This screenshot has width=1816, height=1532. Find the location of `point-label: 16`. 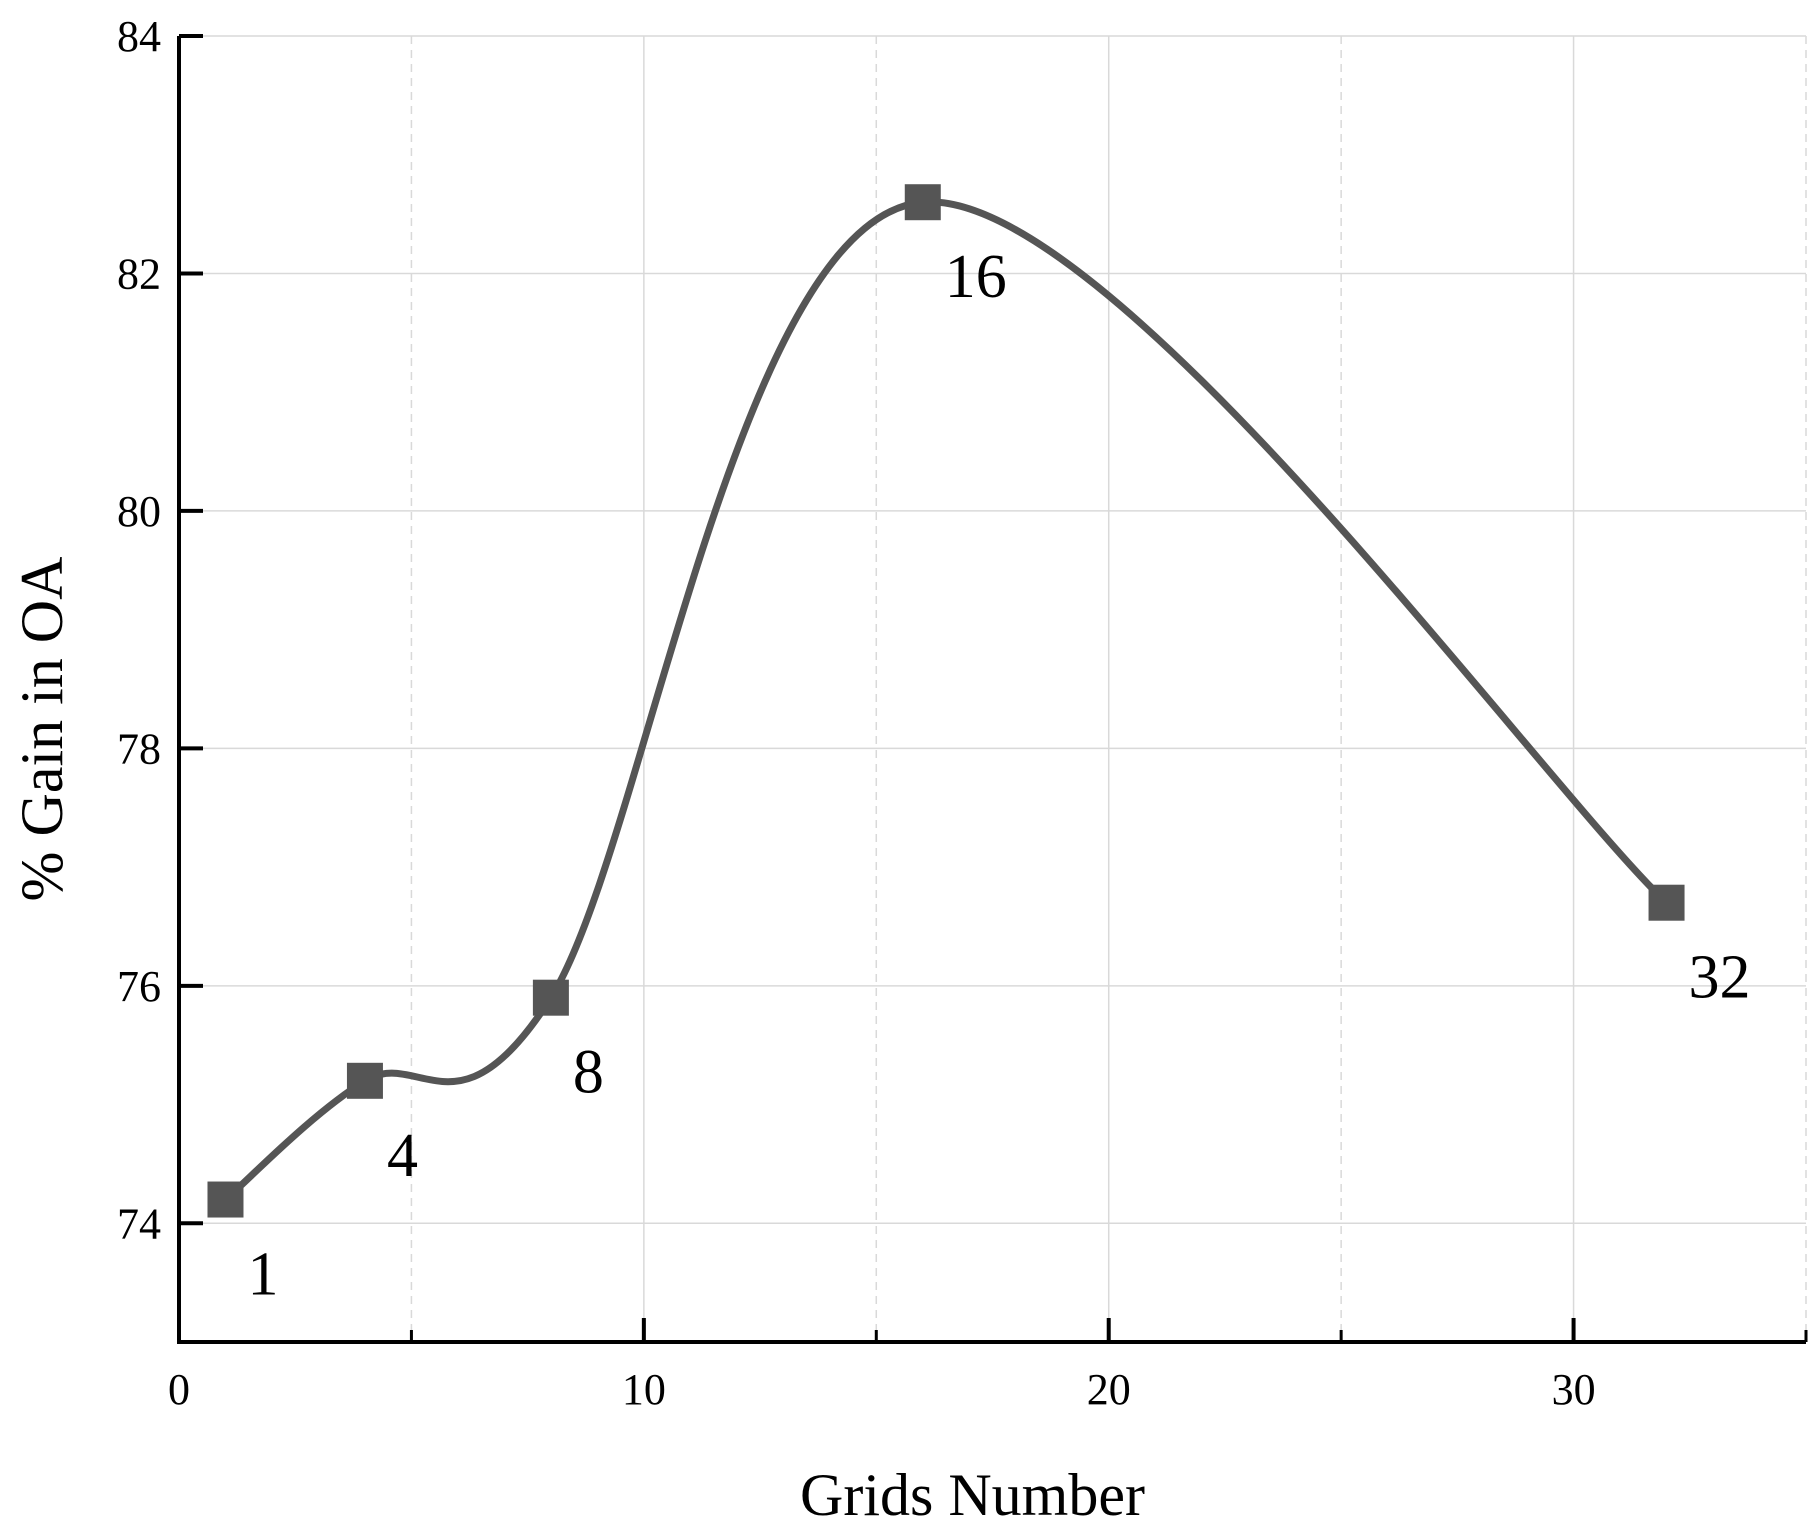

point-label: 16 is located at coordinates (976, 277).